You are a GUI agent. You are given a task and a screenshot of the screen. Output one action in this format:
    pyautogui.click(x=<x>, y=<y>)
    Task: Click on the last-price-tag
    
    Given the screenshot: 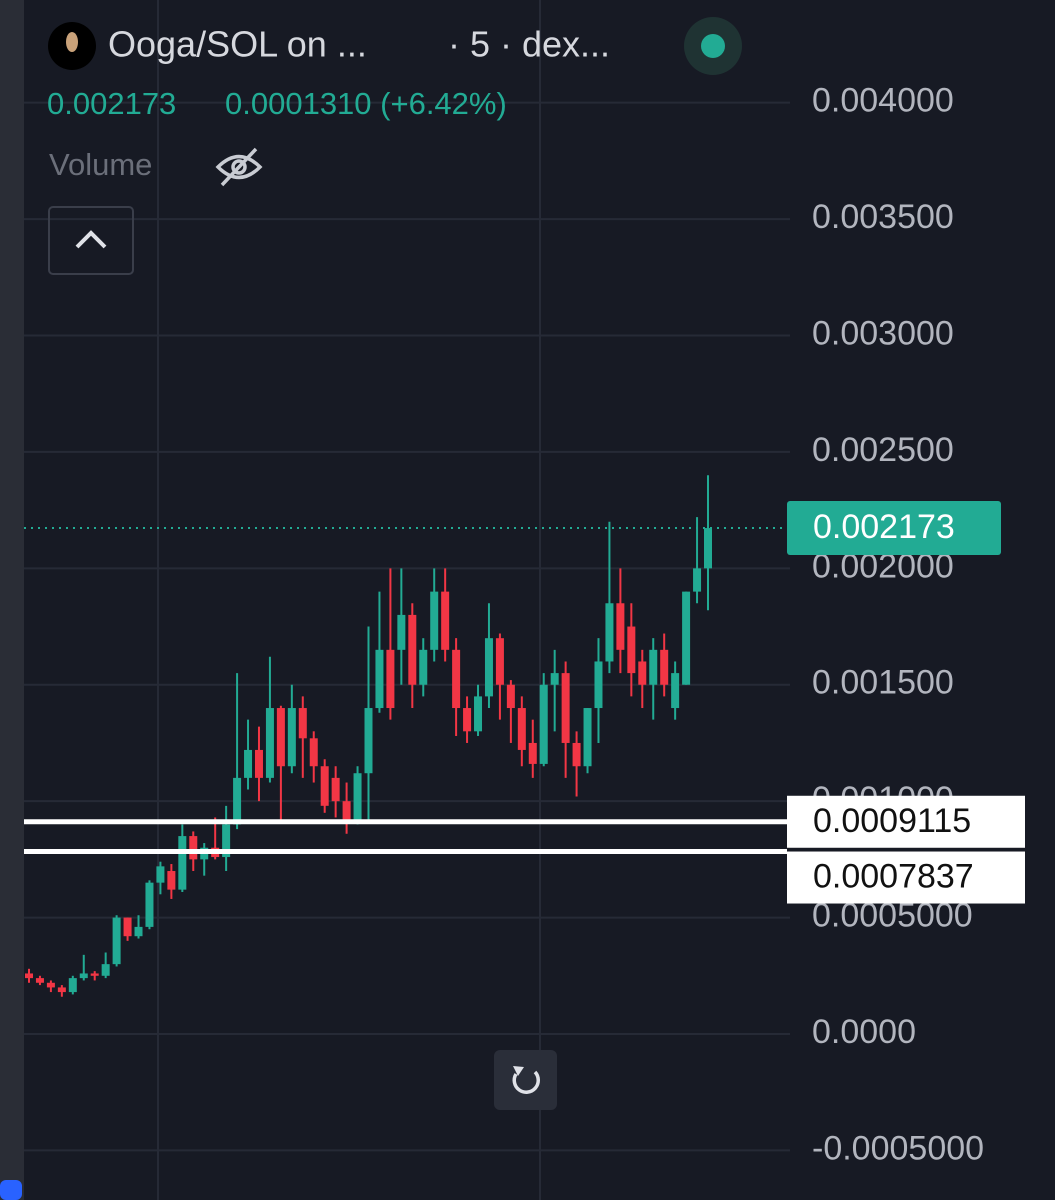 What is the action you would take?
    pyautogui.click(x=894, y=528)
    